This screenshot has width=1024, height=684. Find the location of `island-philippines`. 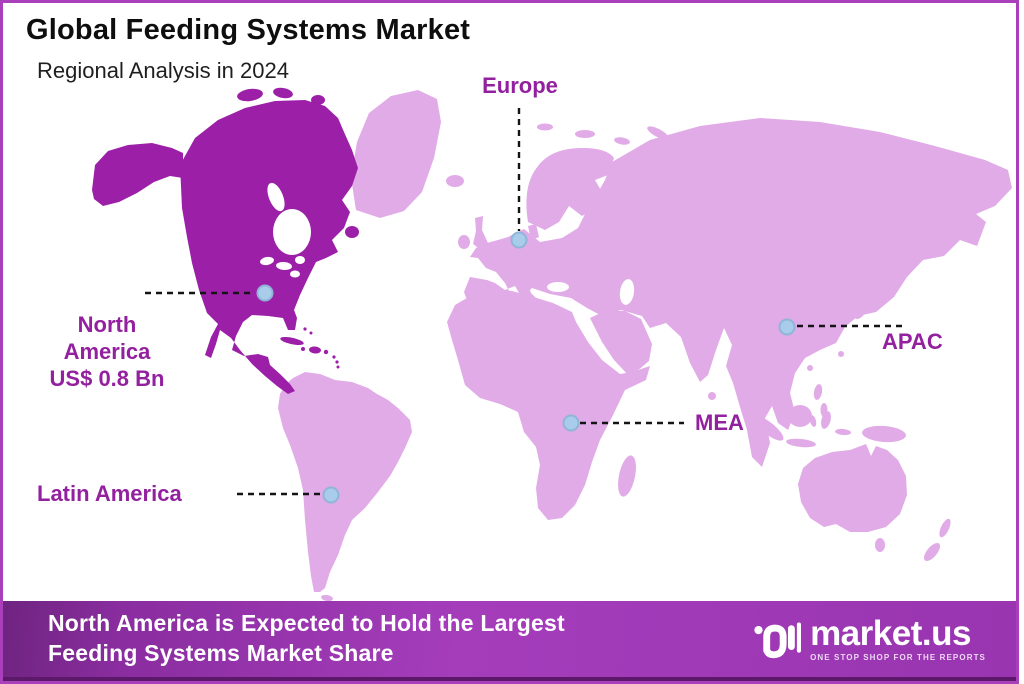

island-philippines is located at coordinates (818, 392).